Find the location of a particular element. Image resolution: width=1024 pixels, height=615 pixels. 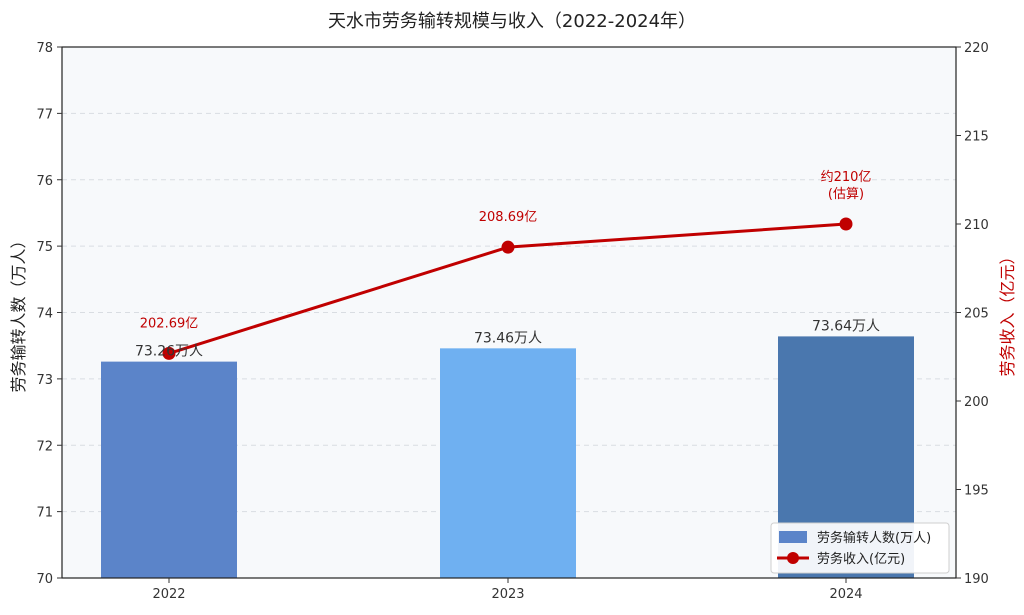

legend-swatch-marker is located at coordinates (793, 558).